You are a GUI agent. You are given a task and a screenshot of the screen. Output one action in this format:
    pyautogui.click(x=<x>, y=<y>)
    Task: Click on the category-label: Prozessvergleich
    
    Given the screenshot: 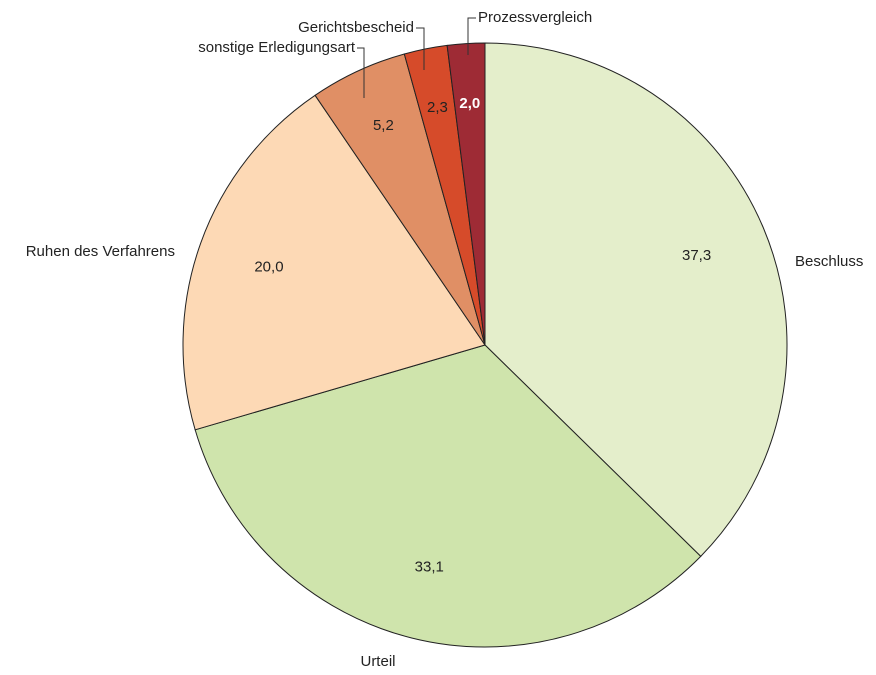 What is the action you would take?
    pyautogui.click(x=535, y=17)
    